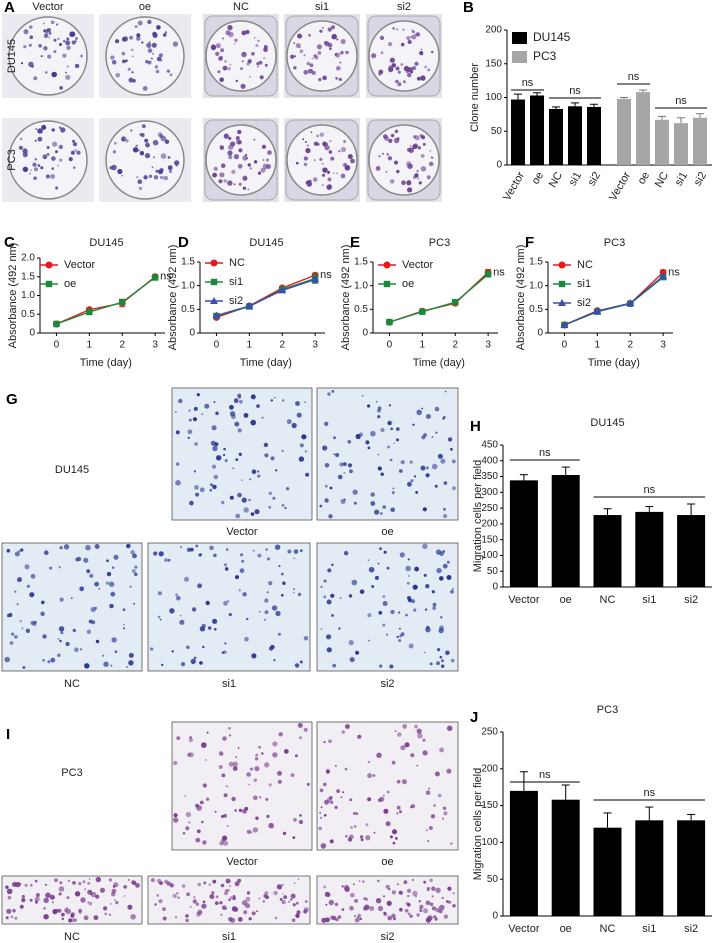 The height and width of the screenshot is (943, 726). Describe the element at coordinates (322, 7) in the screenshot. I see `column-label: si1` at that location.